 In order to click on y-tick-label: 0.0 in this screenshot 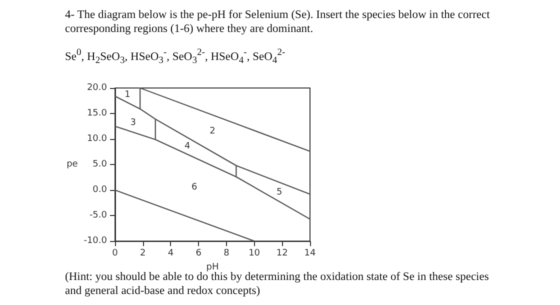, I will do `click(100, 190)`.